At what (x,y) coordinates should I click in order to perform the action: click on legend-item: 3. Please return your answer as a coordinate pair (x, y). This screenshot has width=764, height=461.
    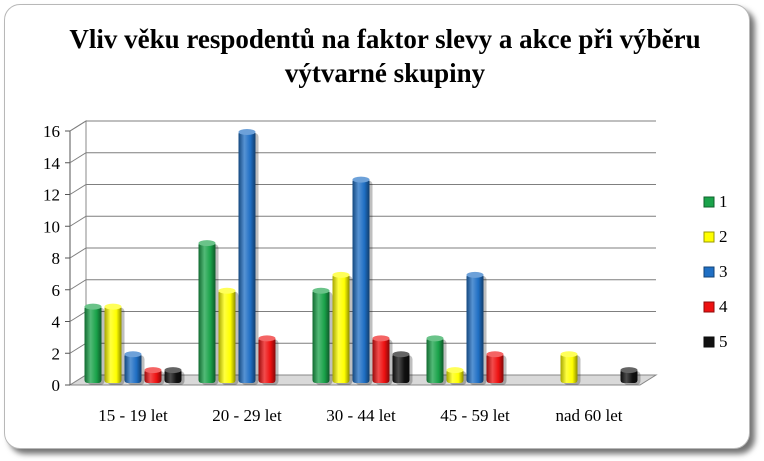
    Looking at the image, I should click on (715, 271).